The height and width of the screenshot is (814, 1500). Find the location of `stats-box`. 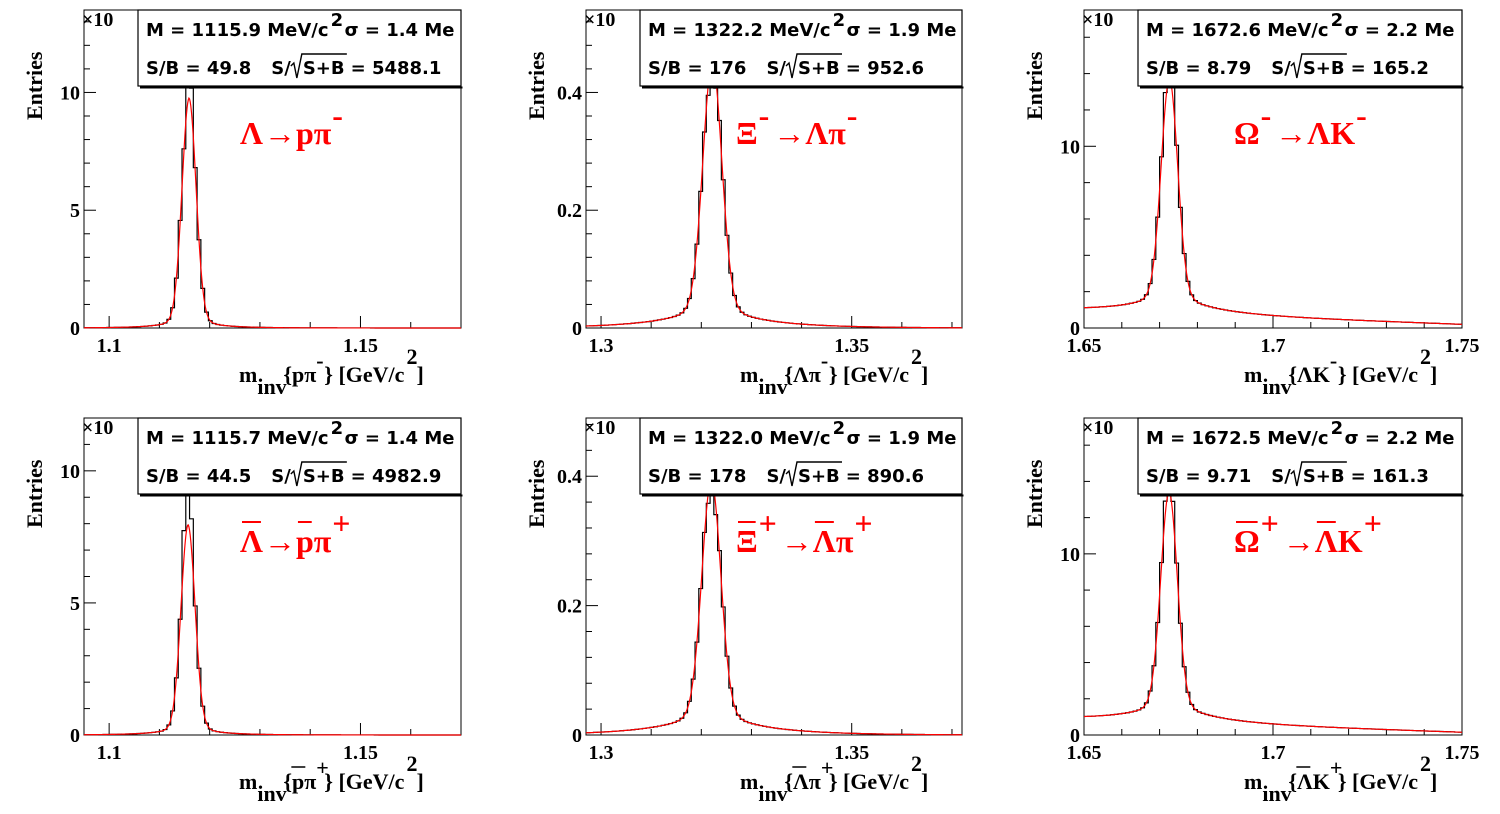

stats-box is located at coordinates (1300, 456).